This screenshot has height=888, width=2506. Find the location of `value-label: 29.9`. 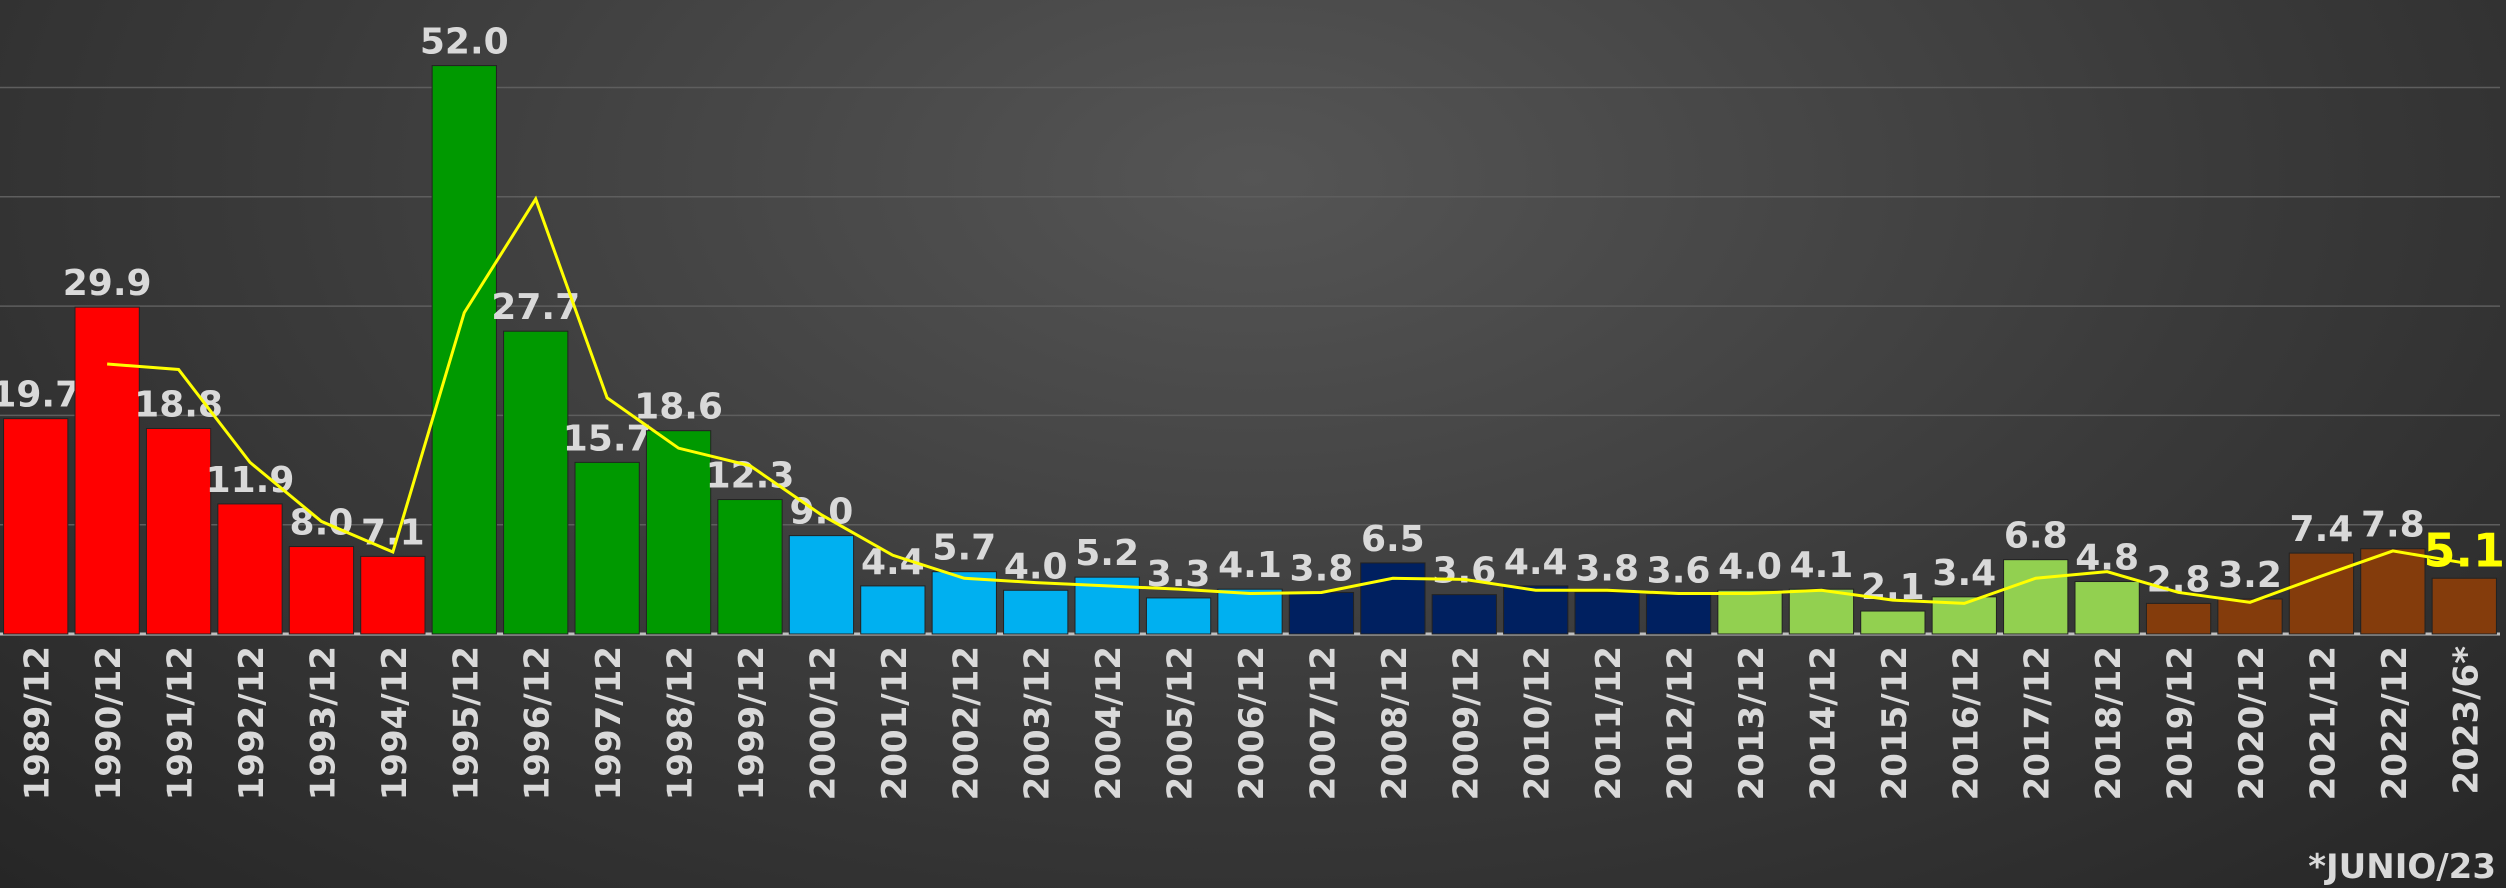

value-label: 29.9 is located at coordinates (107, 283).